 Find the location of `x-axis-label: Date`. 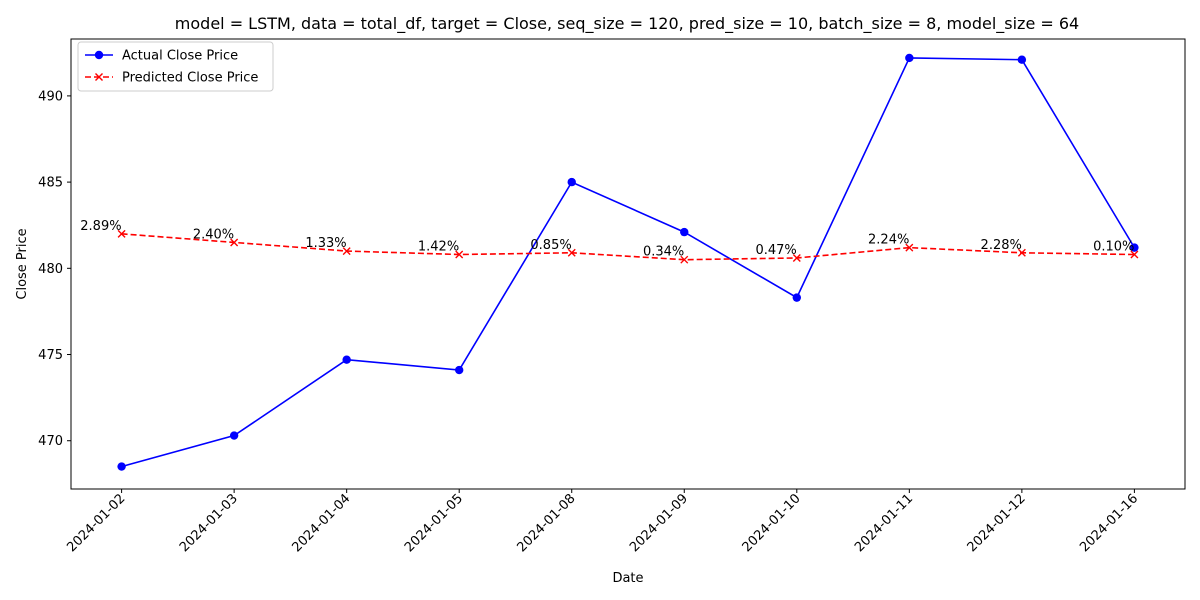

x-axis-label: Date is located at coordinates (627, 578).